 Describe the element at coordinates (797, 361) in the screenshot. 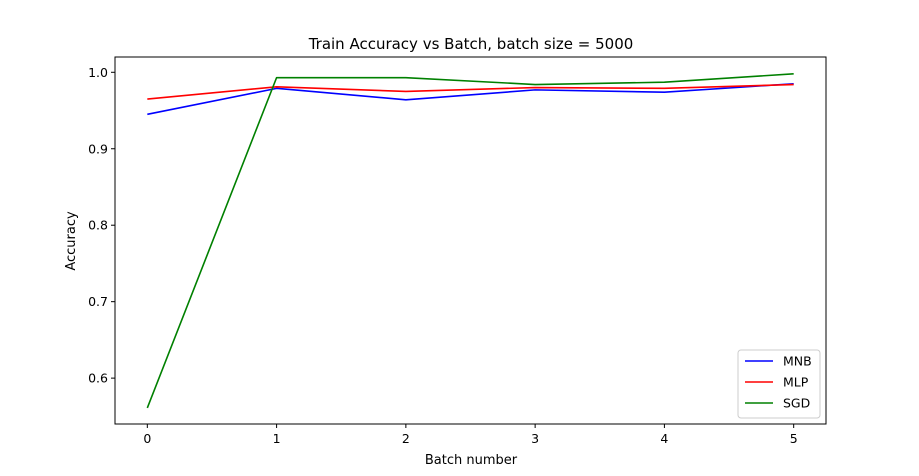

I see `legend-label-mnb: MNB` at that location.